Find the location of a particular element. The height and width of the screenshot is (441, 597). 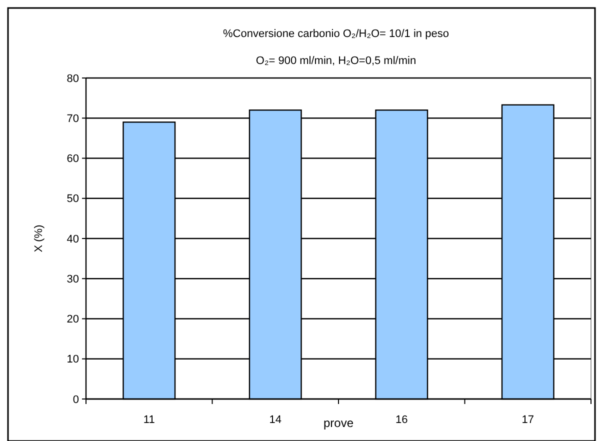

x-axis-title: prove is located at coordinates (338, 423).